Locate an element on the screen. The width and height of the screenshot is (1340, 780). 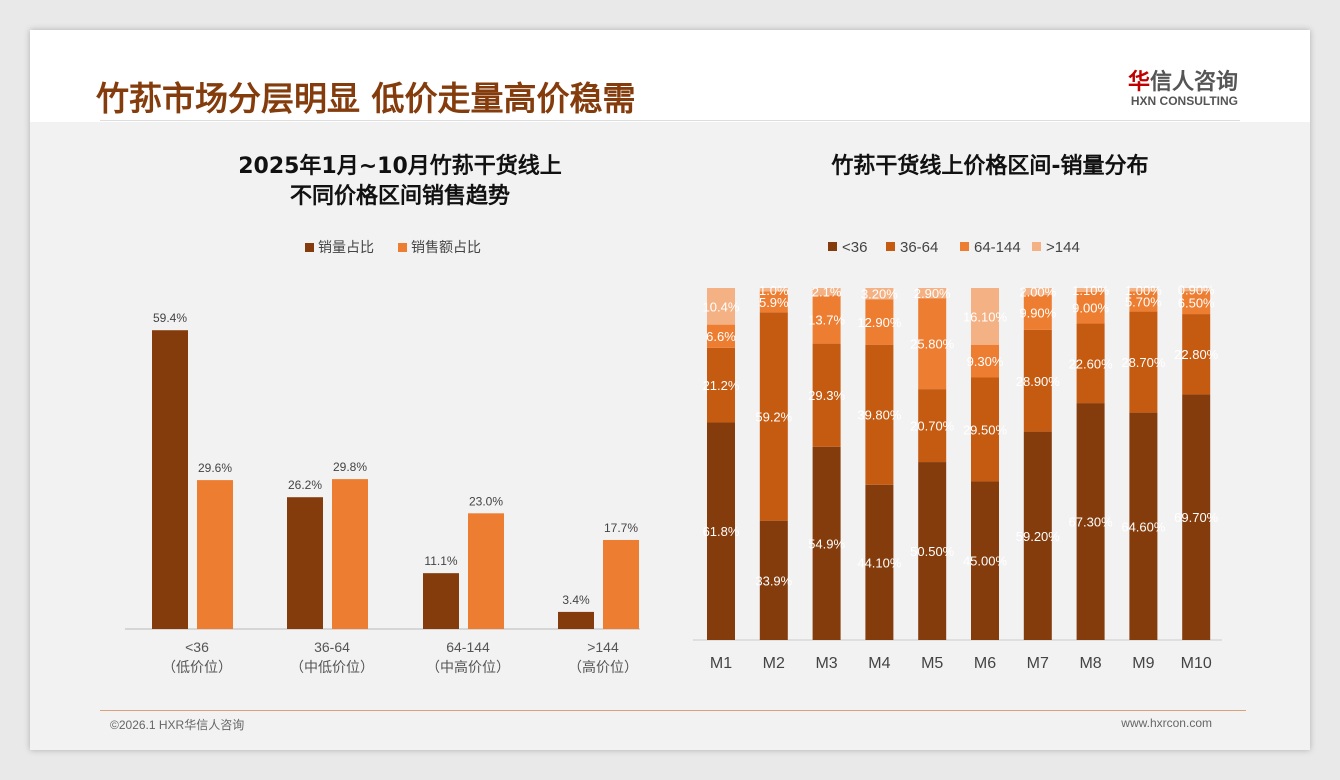
x-tick-label: 64-144 is located at coordinates (468, 647).